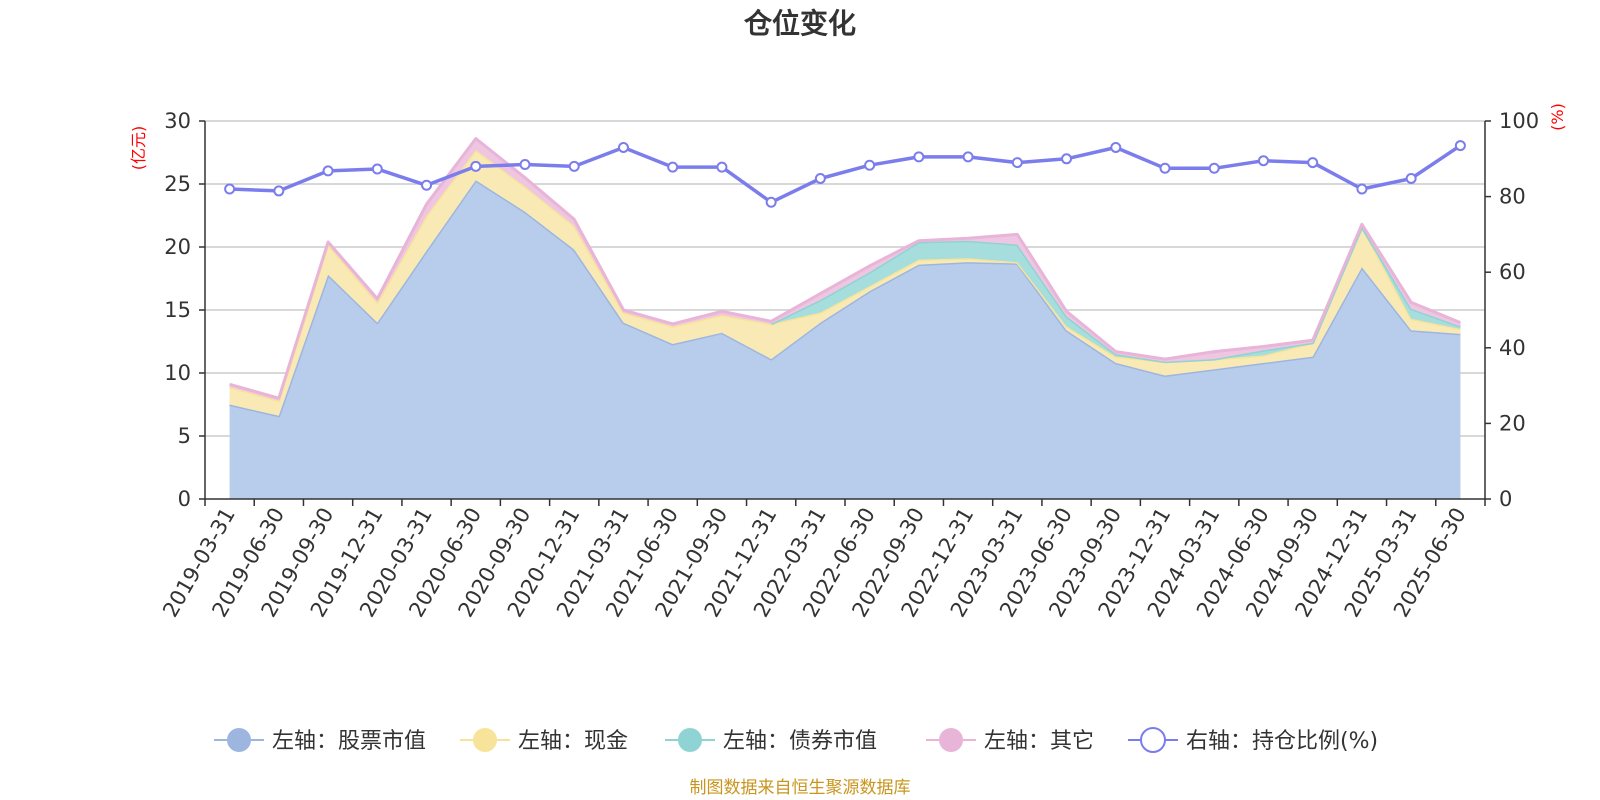 This screenshot has height=800, width=1600. I want to click on chart-title: 仓位变化, so click(800, 23).